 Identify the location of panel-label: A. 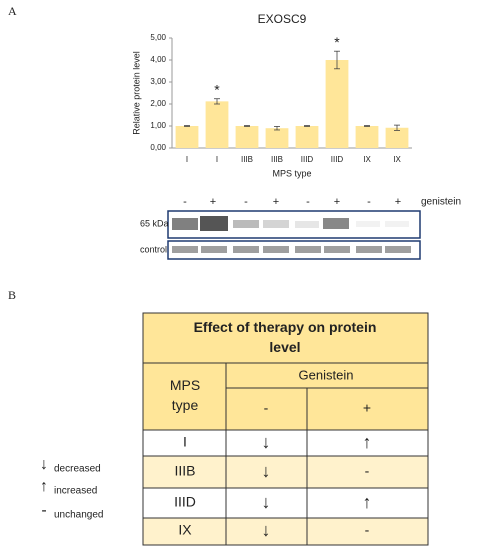
(12, 11).